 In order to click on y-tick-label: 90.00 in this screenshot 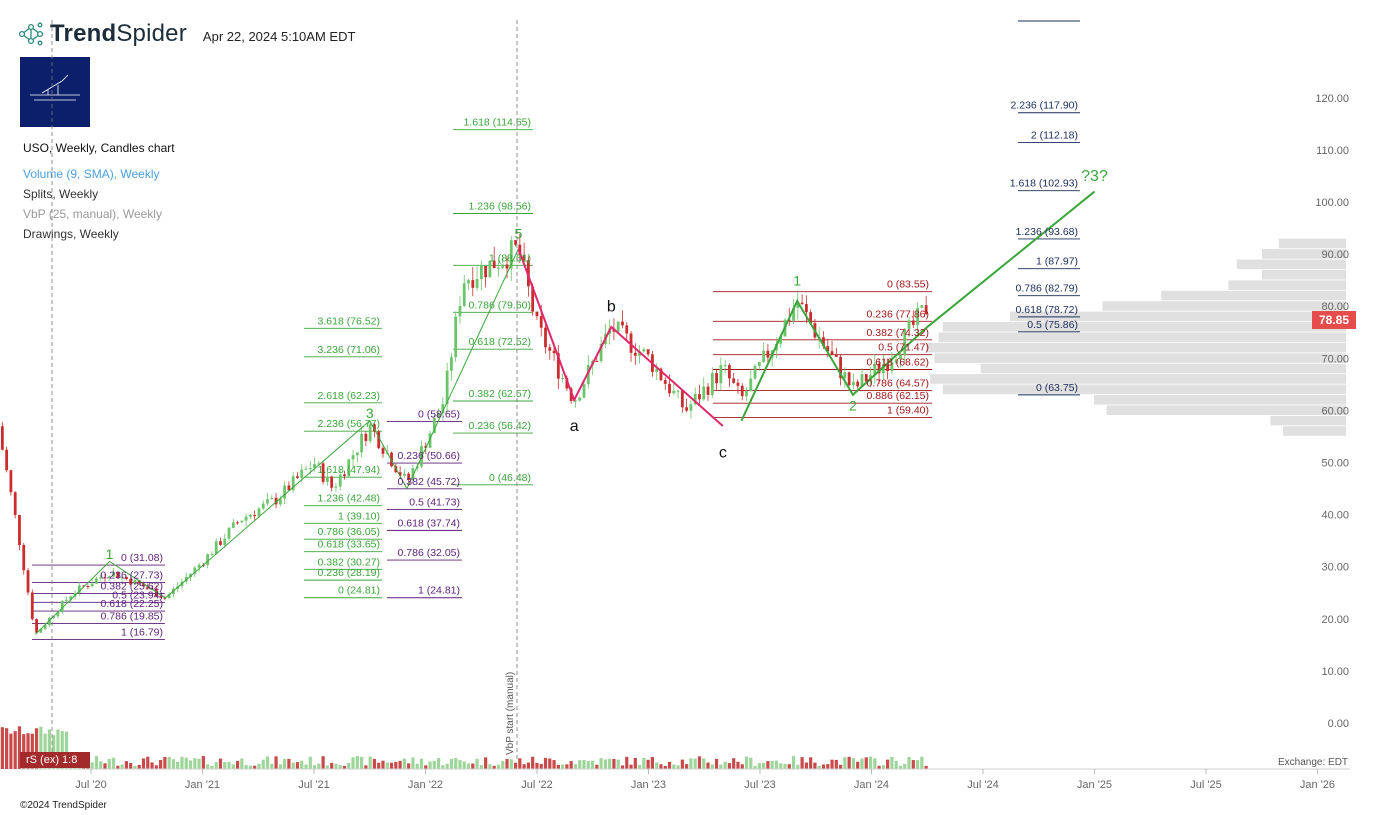, I will do `click(1335, 255)`.